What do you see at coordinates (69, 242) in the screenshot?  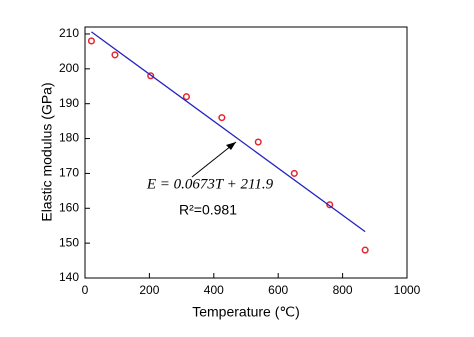 I see `y-tick-label: 150` at bounding box center [69, 242].